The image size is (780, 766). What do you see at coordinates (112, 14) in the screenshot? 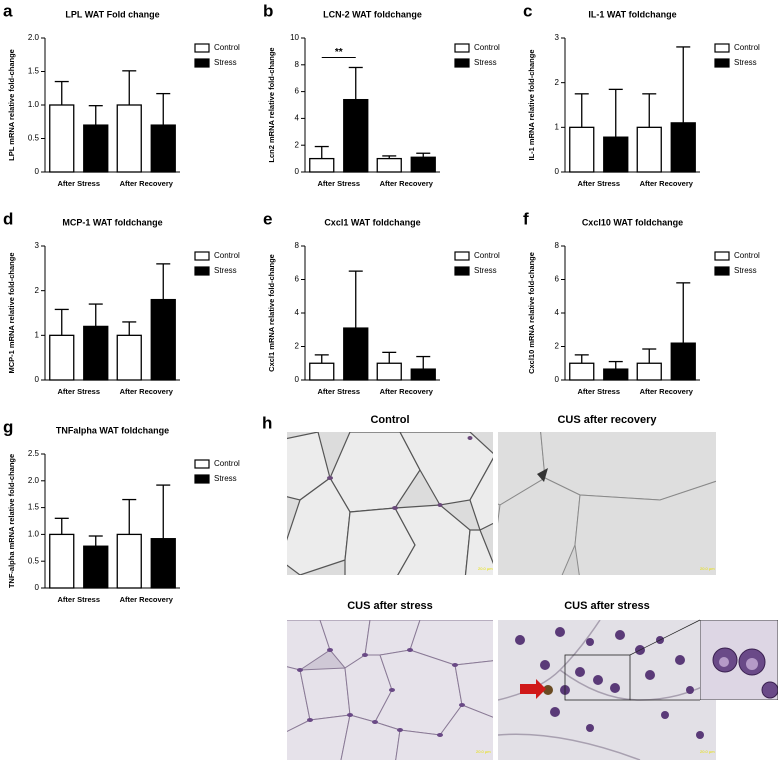
I see `chart-title: LPL WAT Fold change` at bounding box center [112, 14].